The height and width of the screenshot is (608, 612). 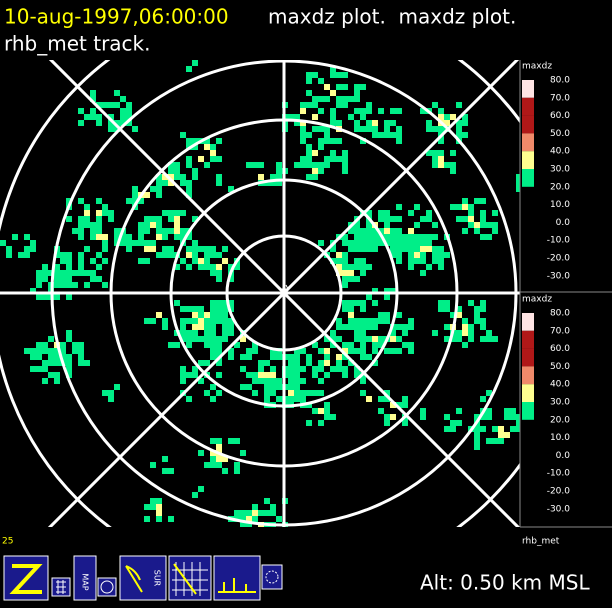 I want to click on map-button, so click(x=85, y=578).